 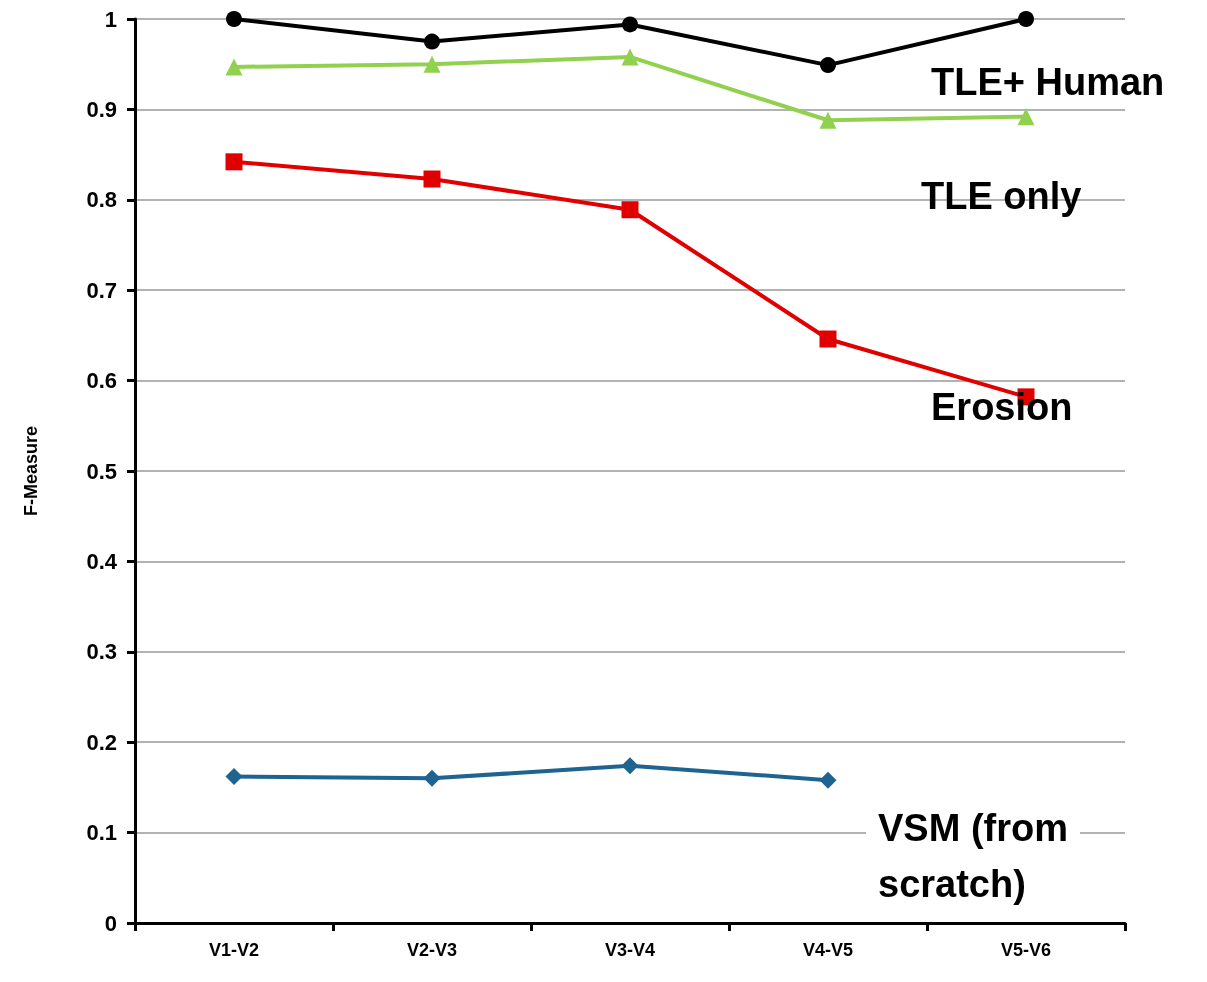 What do you see at coordinates (101, 652) in the screenshot?
I see `y-tick-label: 0.3` at bounding box center [101, 652].